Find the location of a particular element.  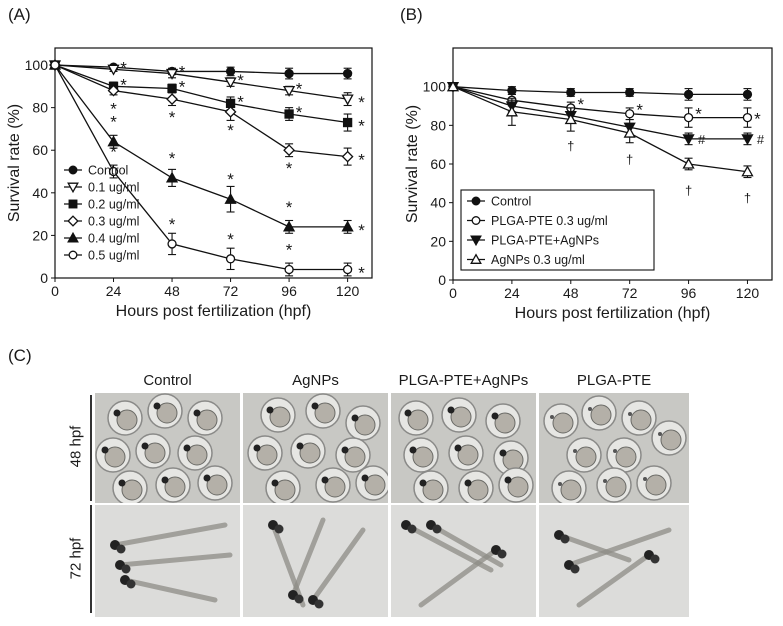

chart-a-y-tick-label: 100 is located at coordinates (37, 65).